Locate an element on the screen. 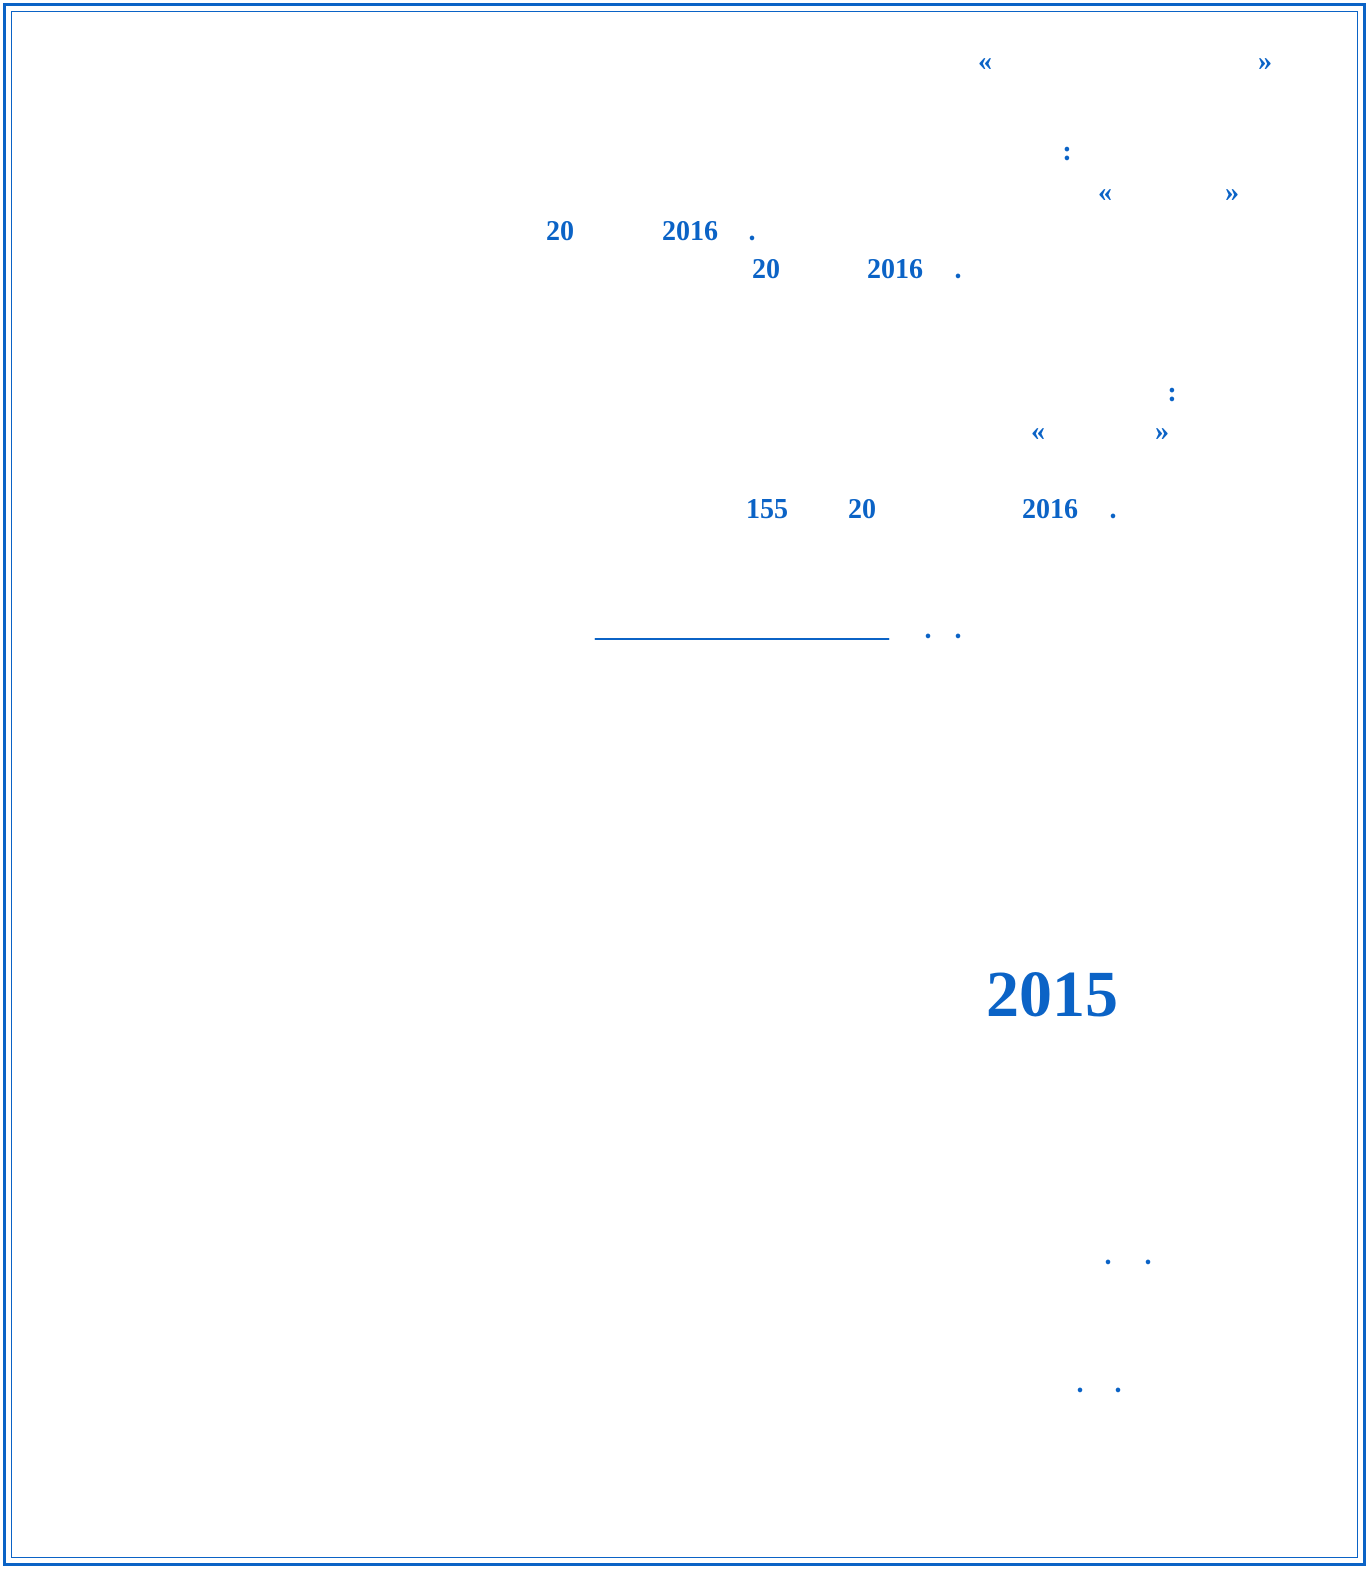  text: 155 is located at coordinates (767, 509).